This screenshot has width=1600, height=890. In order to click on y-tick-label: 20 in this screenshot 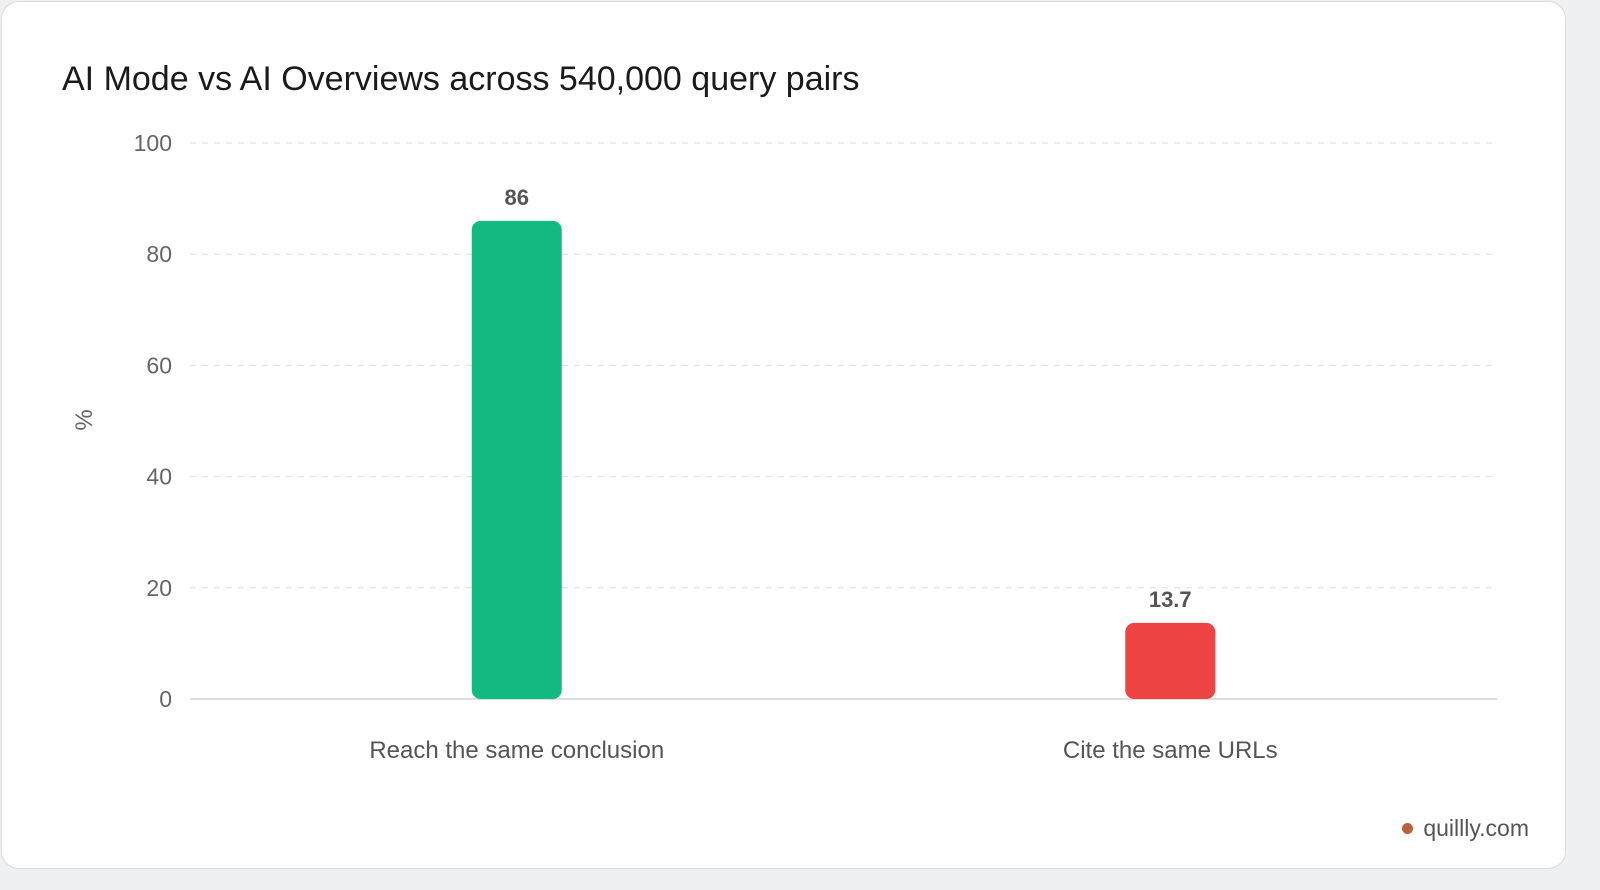, I will do `click(159, 588)`.